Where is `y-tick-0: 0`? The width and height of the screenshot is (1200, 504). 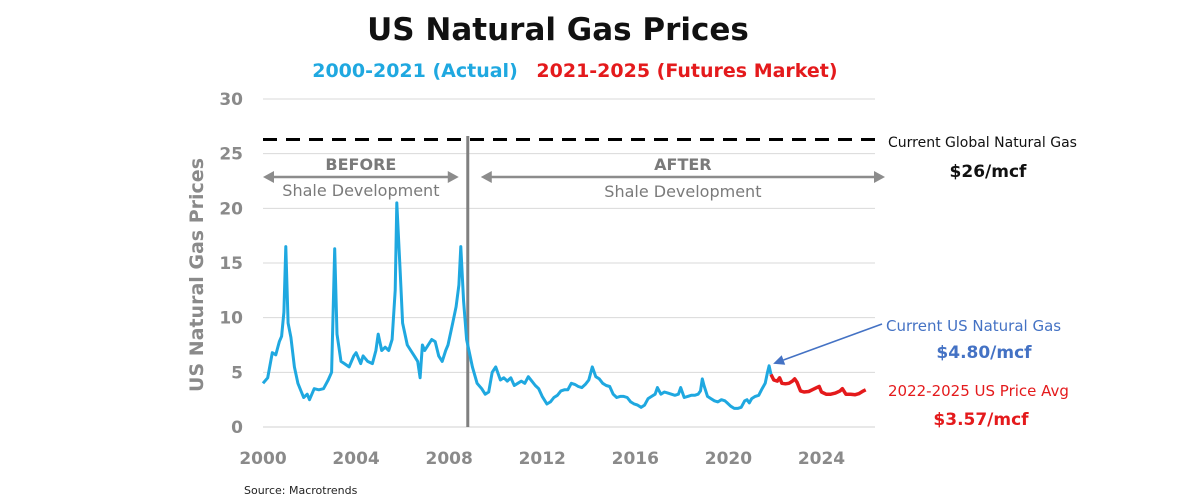 y-tick-0: 0 is located at coordinates (237, 428).